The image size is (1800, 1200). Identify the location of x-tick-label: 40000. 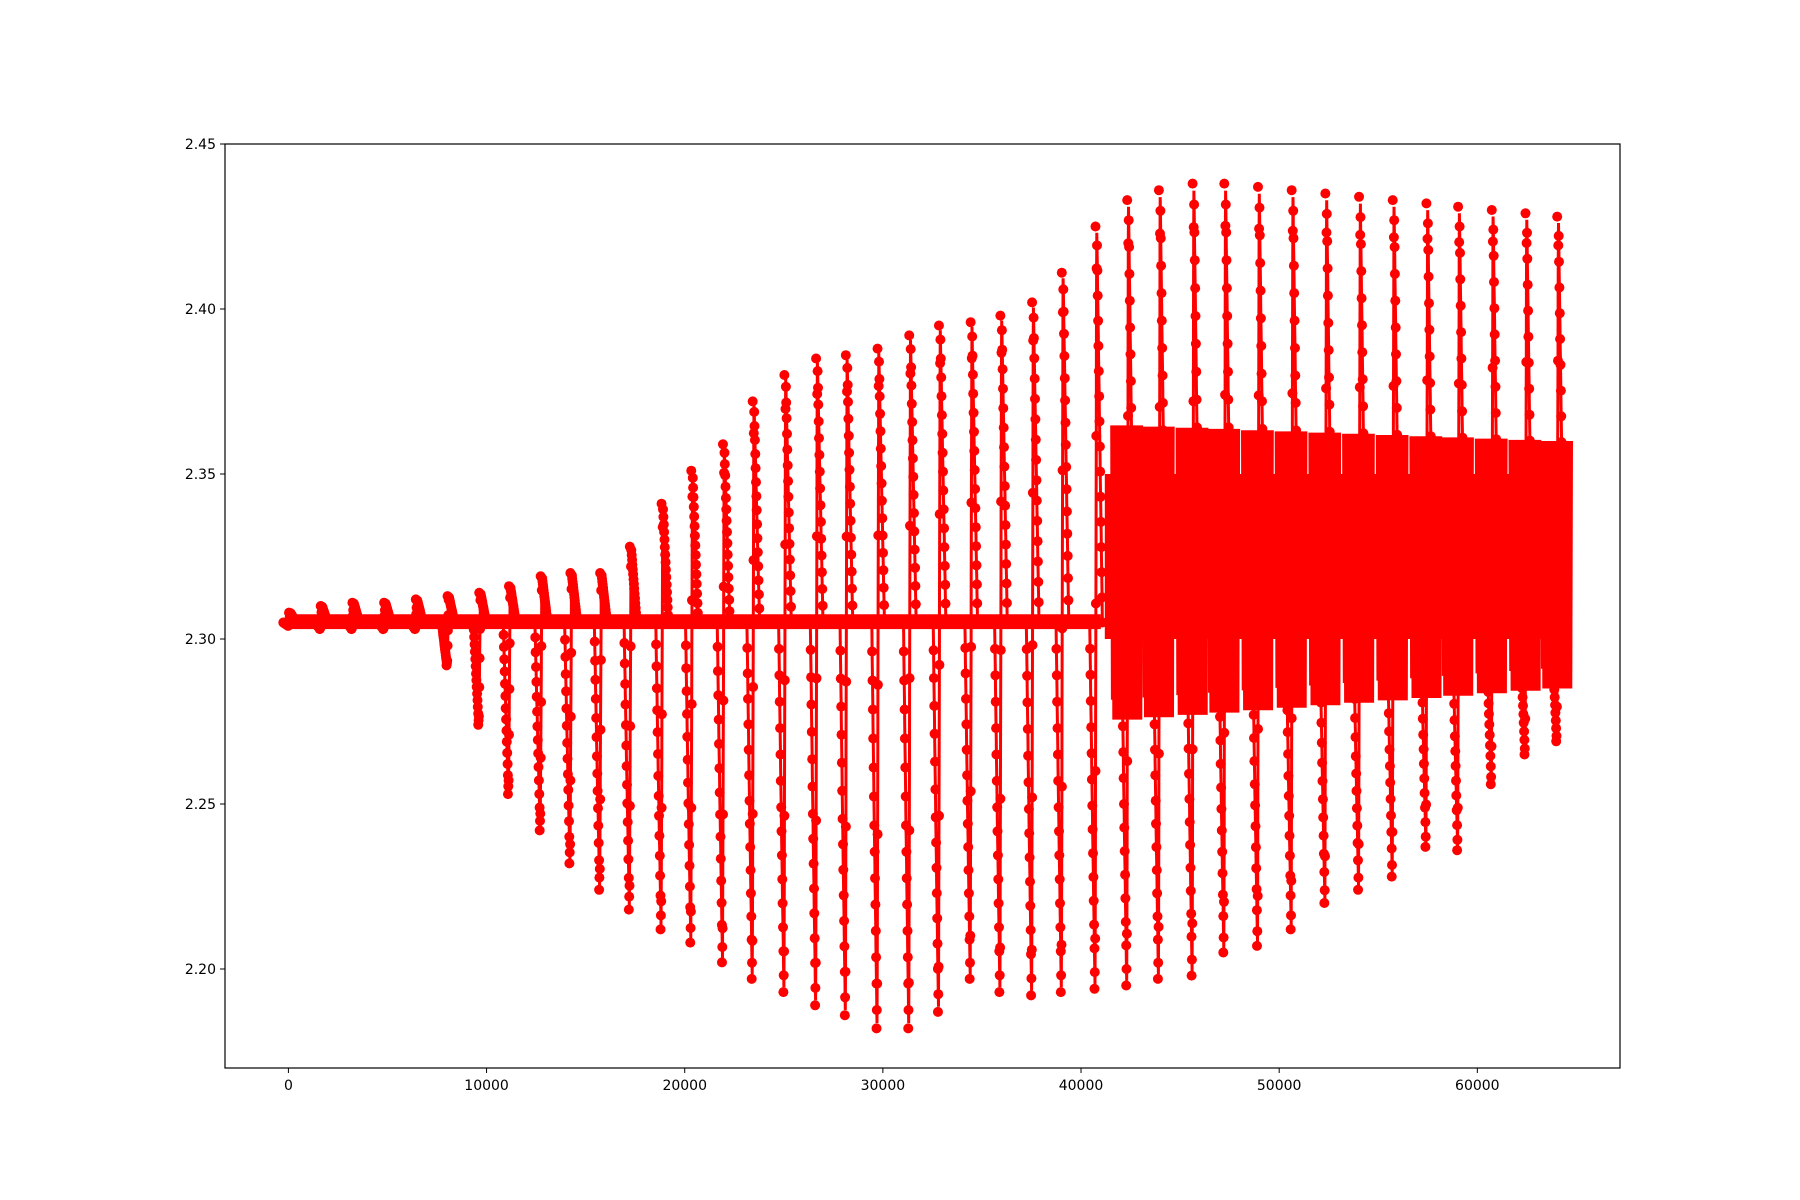
(1081, 1086).